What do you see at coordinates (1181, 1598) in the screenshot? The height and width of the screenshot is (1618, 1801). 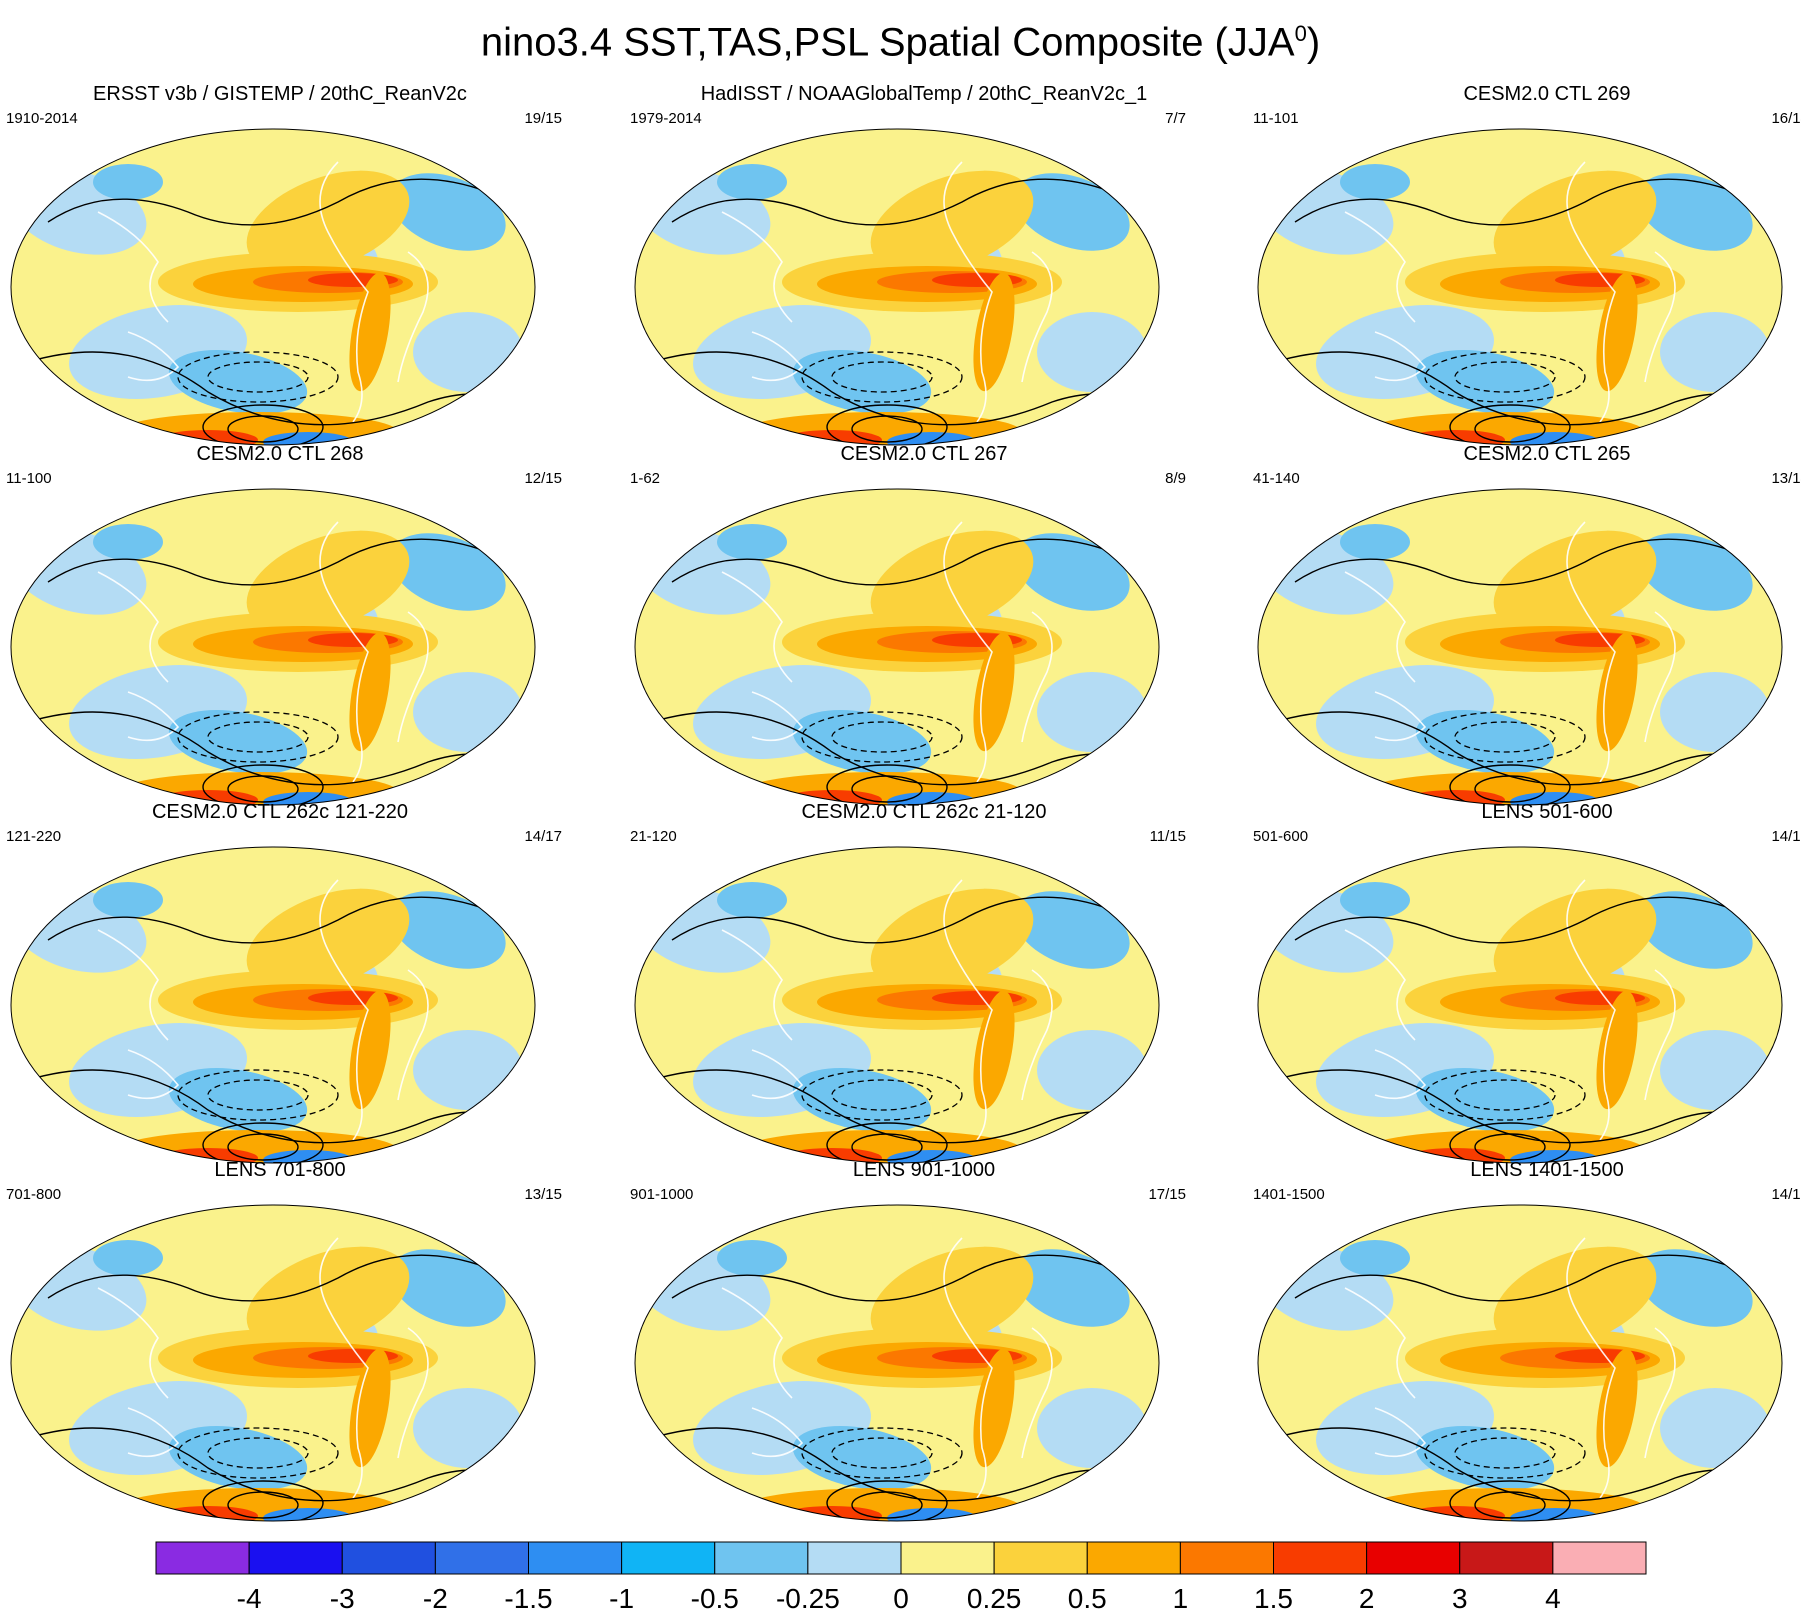 I see `colorbar-tick-label: 1` at bounding box center [1181, 1598].